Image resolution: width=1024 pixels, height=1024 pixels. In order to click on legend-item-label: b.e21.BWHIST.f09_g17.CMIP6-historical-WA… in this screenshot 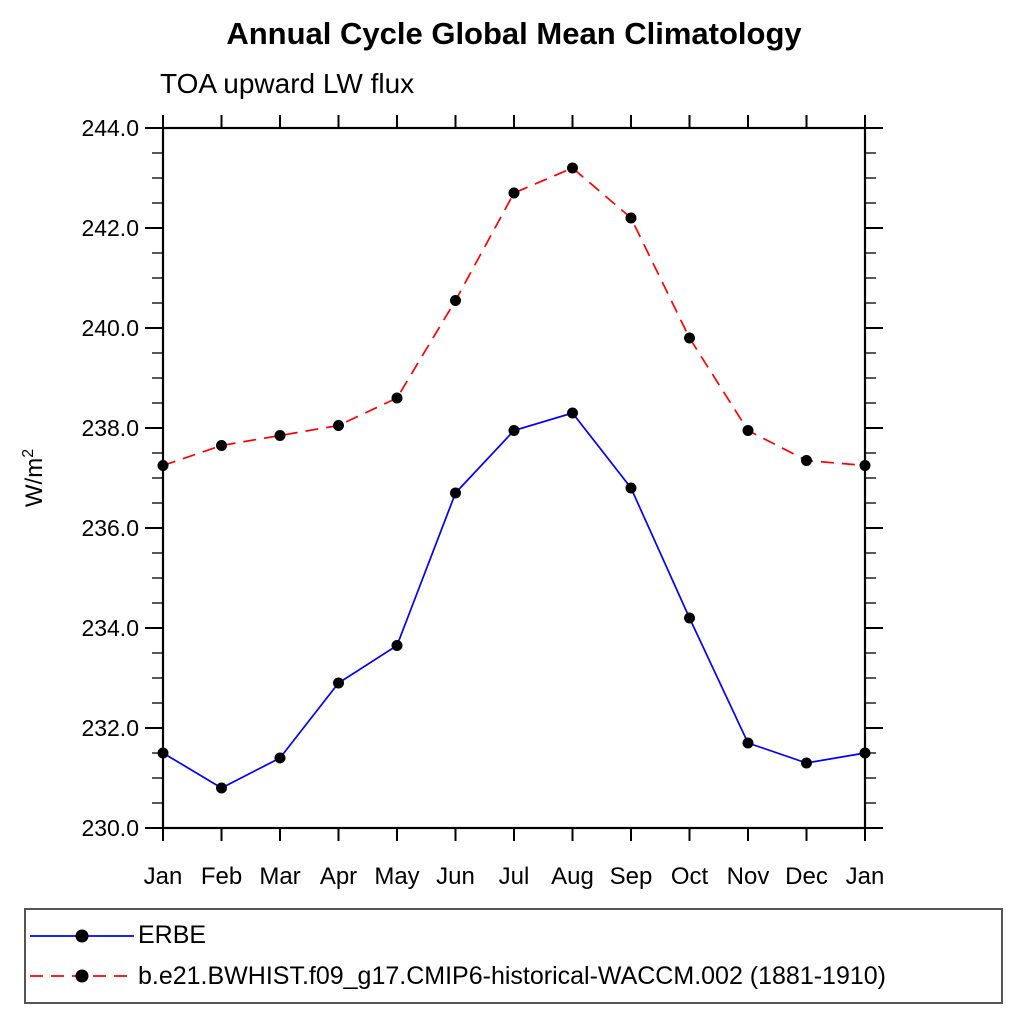, I will do `click(512, 975)`.